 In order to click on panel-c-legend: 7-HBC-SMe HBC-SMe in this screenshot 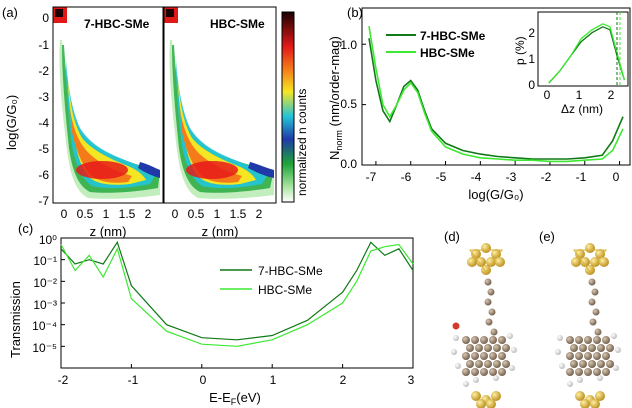, I will do `click(271, 280)`.